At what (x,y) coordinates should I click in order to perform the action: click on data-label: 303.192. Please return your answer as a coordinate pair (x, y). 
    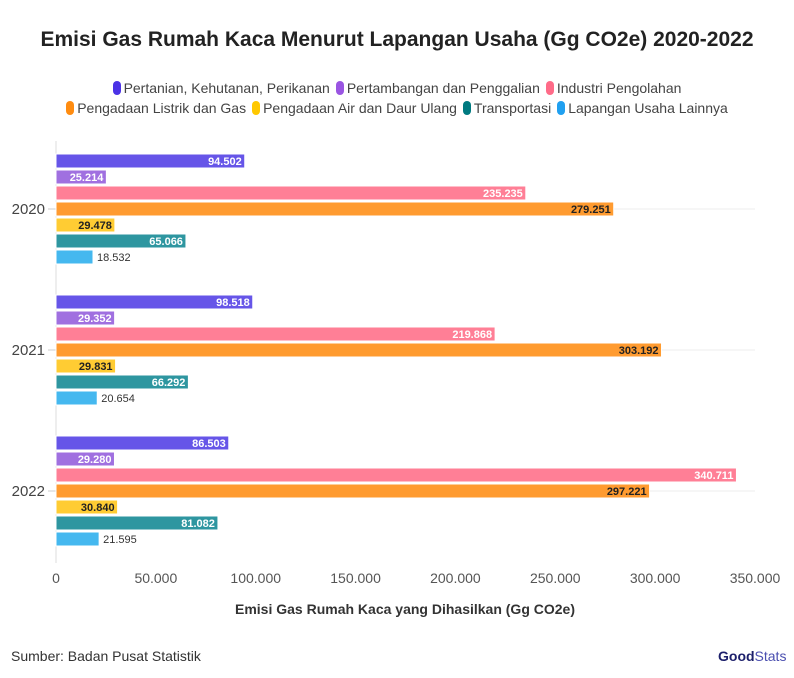
    Looking at the image, I should click on (639, 351).